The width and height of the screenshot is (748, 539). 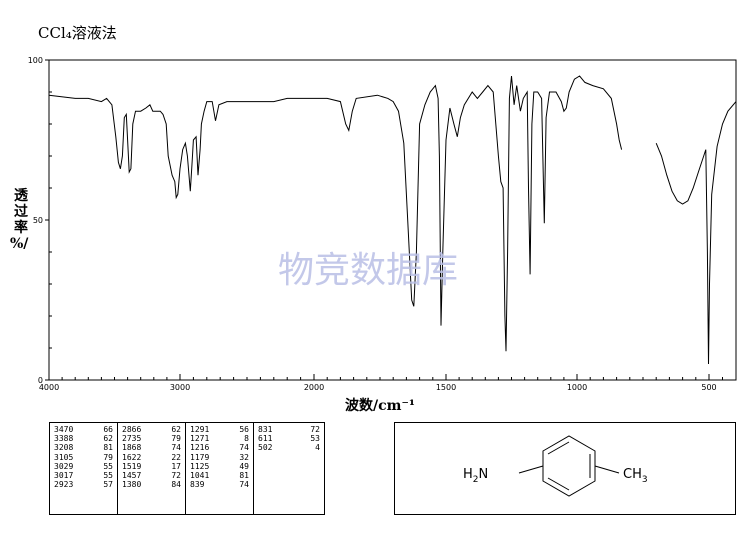 What do you see at coordinates (35, 60) in the screenshot?
I see `y-tick-label: 100` at bounding box center [35, 60].